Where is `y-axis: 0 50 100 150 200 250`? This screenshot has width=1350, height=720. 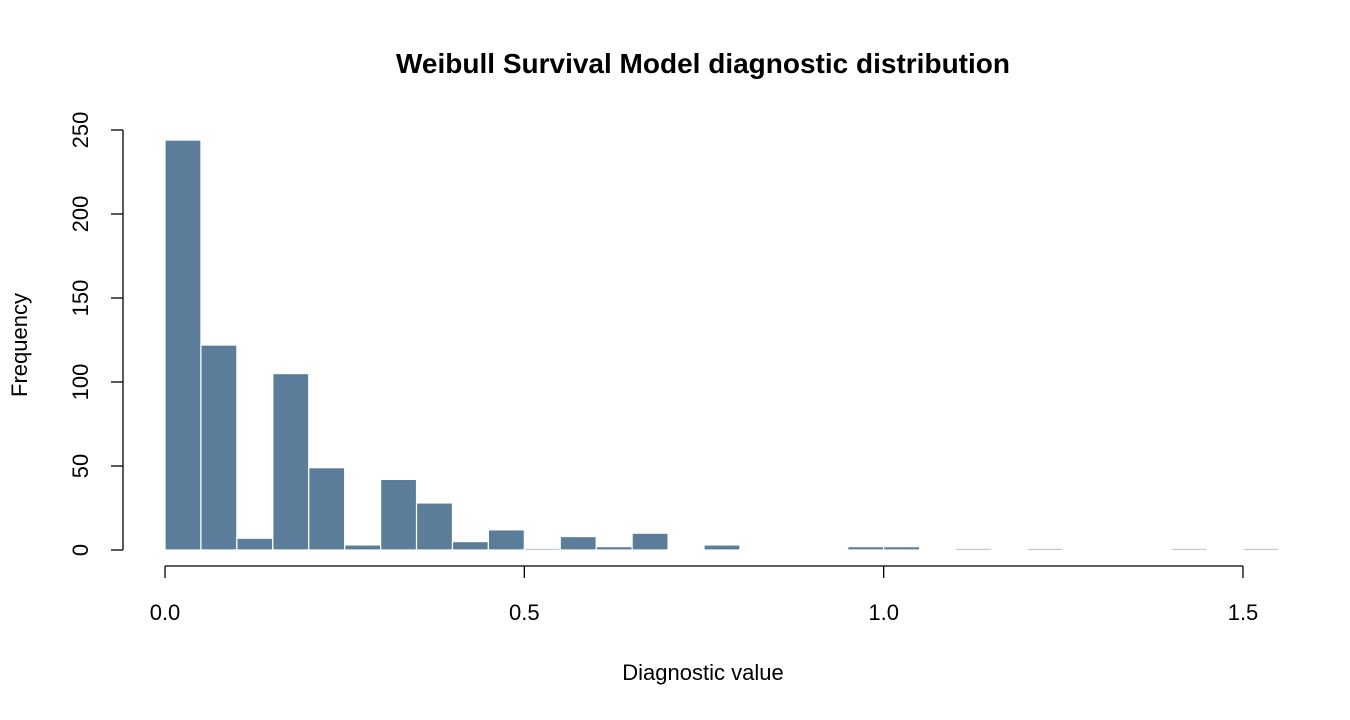
y-axis: 0 50 100 150 200 250 is located at coordinates (96, 334).